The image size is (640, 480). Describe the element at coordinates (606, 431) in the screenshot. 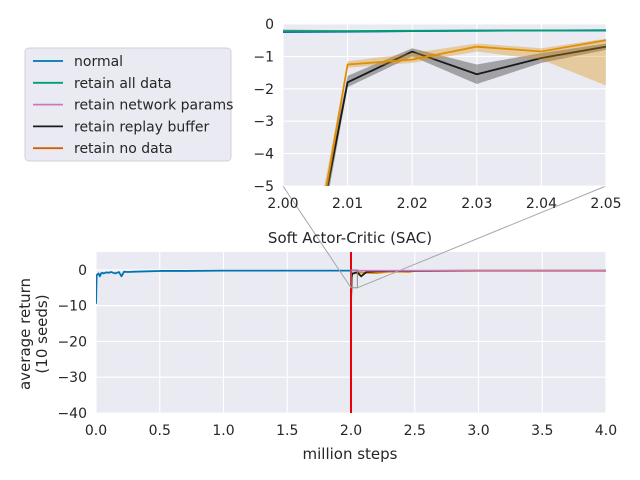

I see `main-x-tick-label: 4.0` at that location.